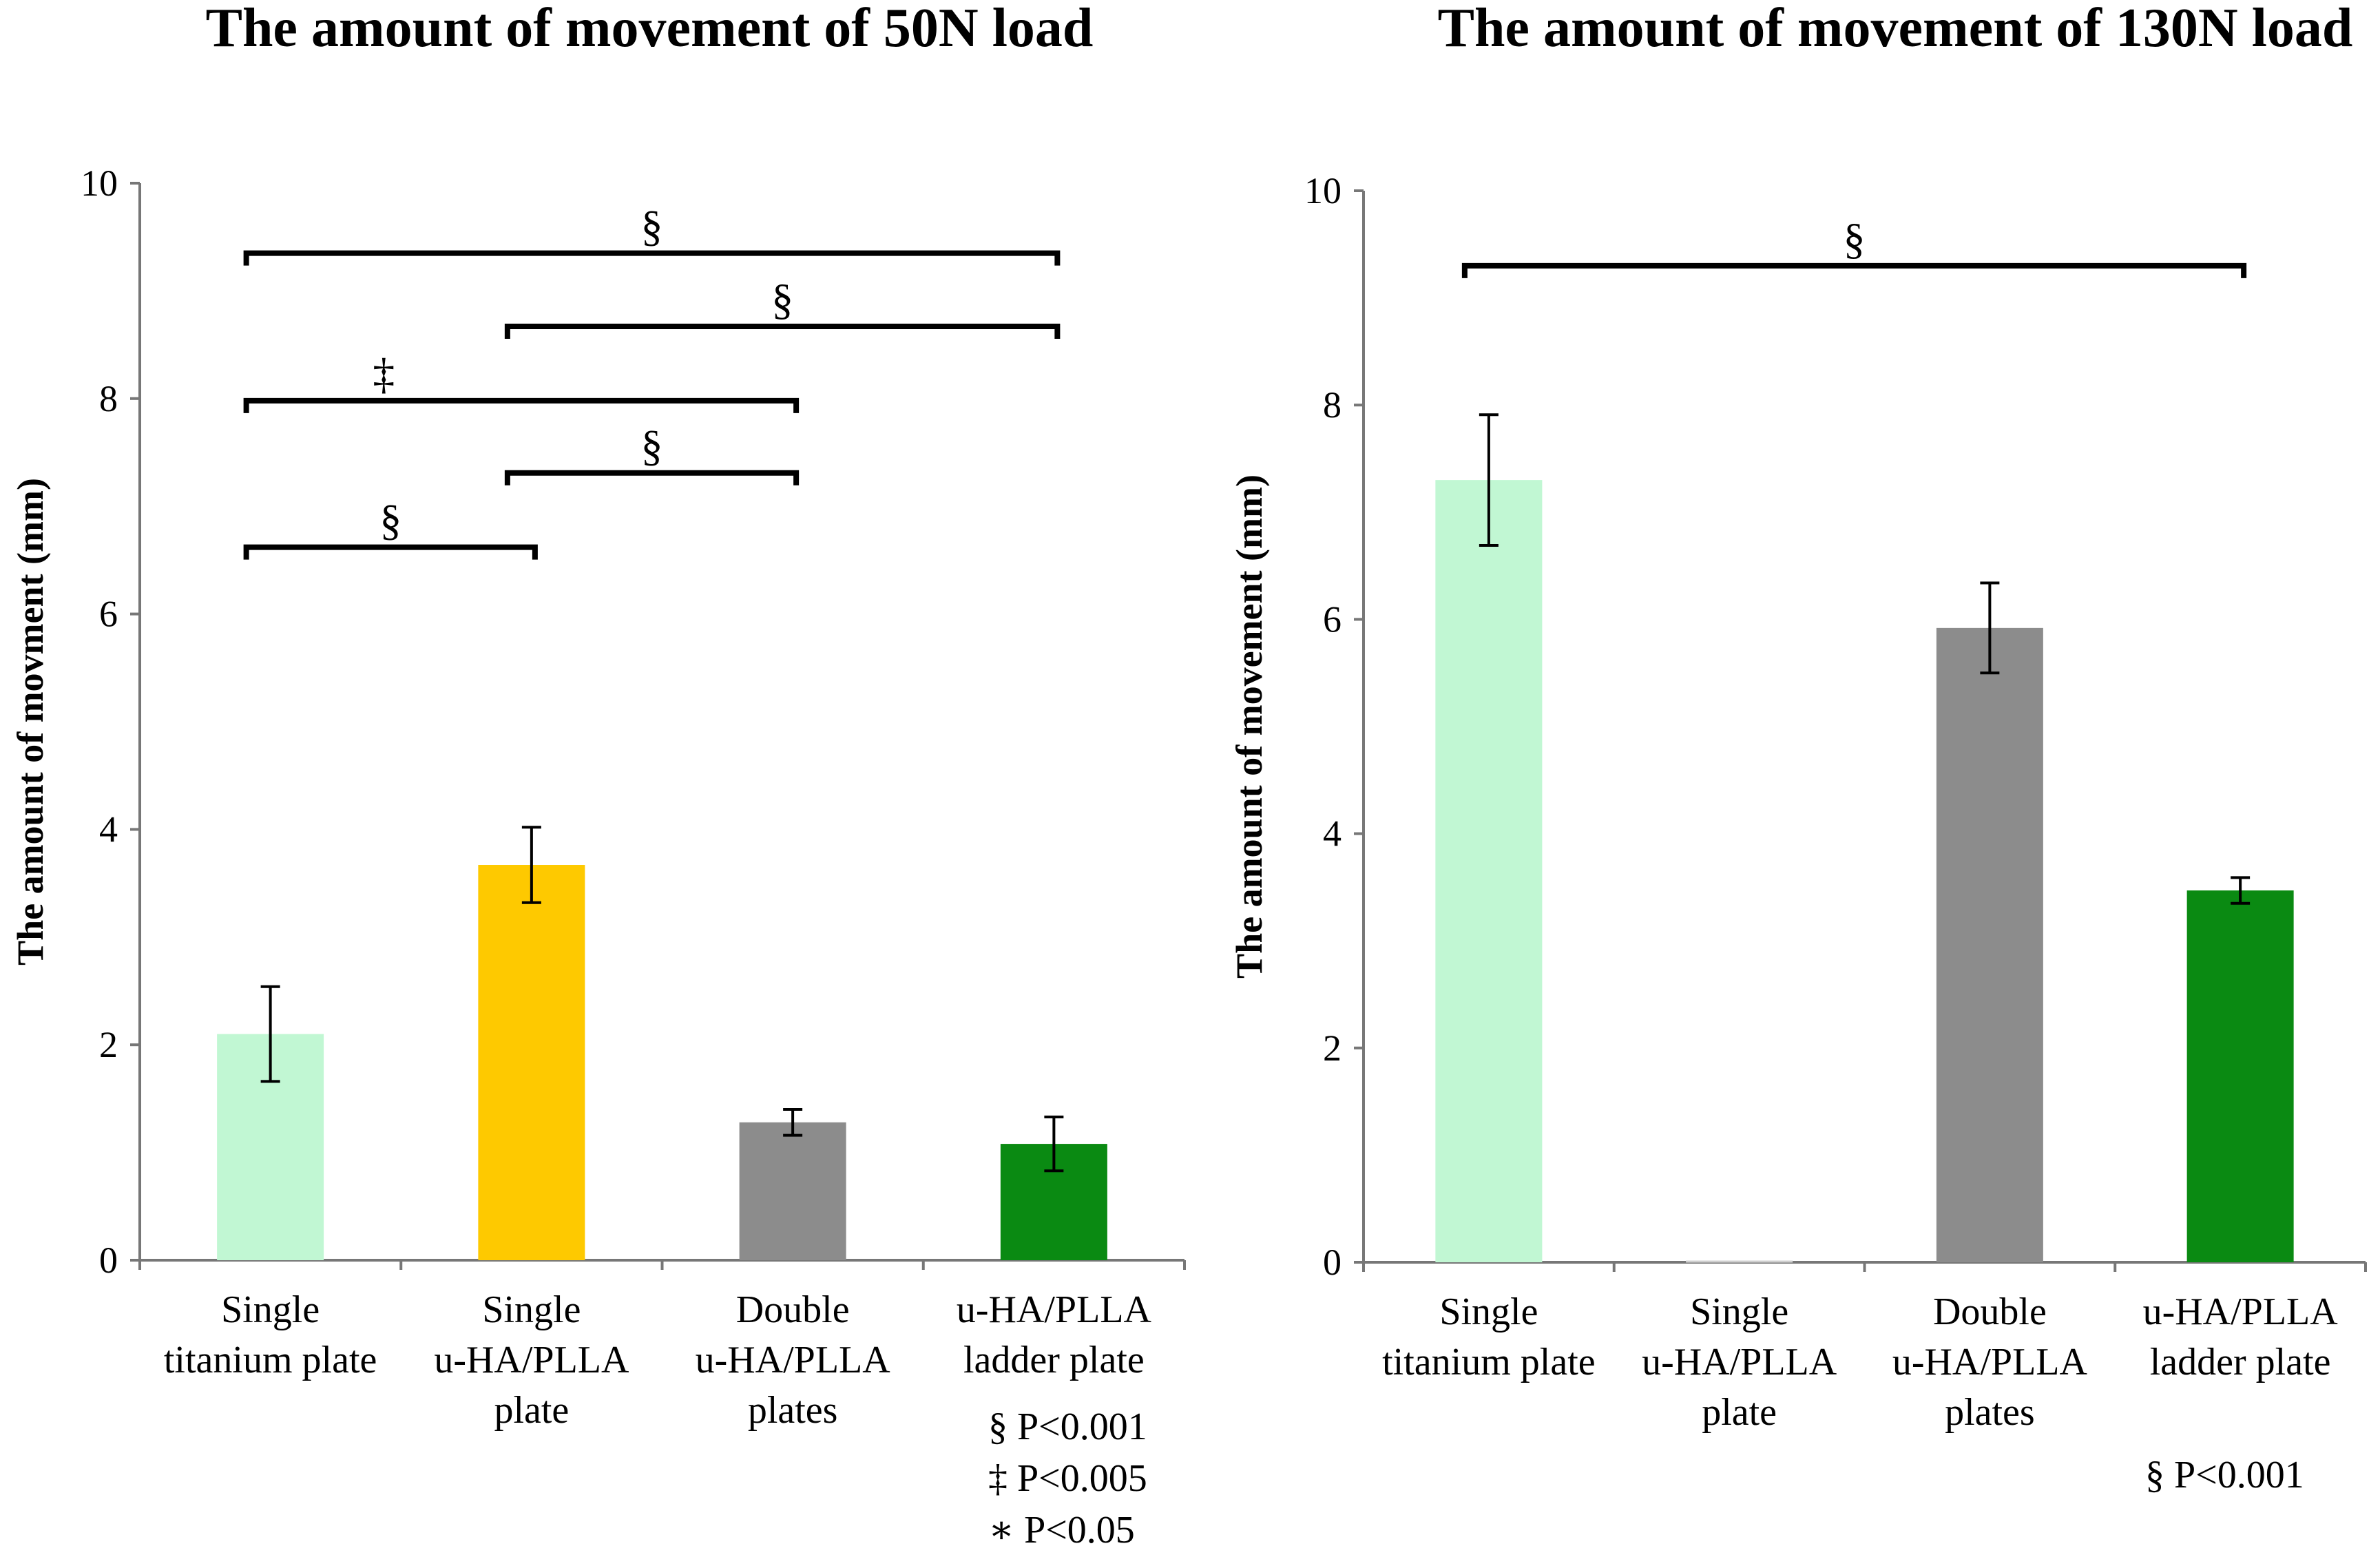  Describe the element at coordinates (1895, 30) in the screenshot. I see `chart-title: The amount of movement of 130N load` at that location.